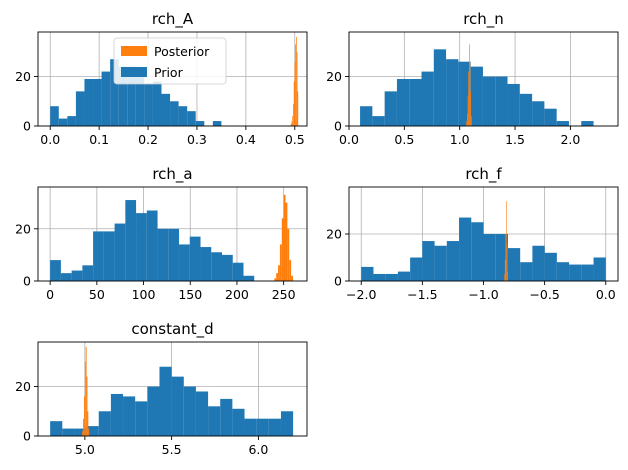 This screenshot has height=470, width=628. I want to click on x-tick-label: 0.3, so click(197, 139).